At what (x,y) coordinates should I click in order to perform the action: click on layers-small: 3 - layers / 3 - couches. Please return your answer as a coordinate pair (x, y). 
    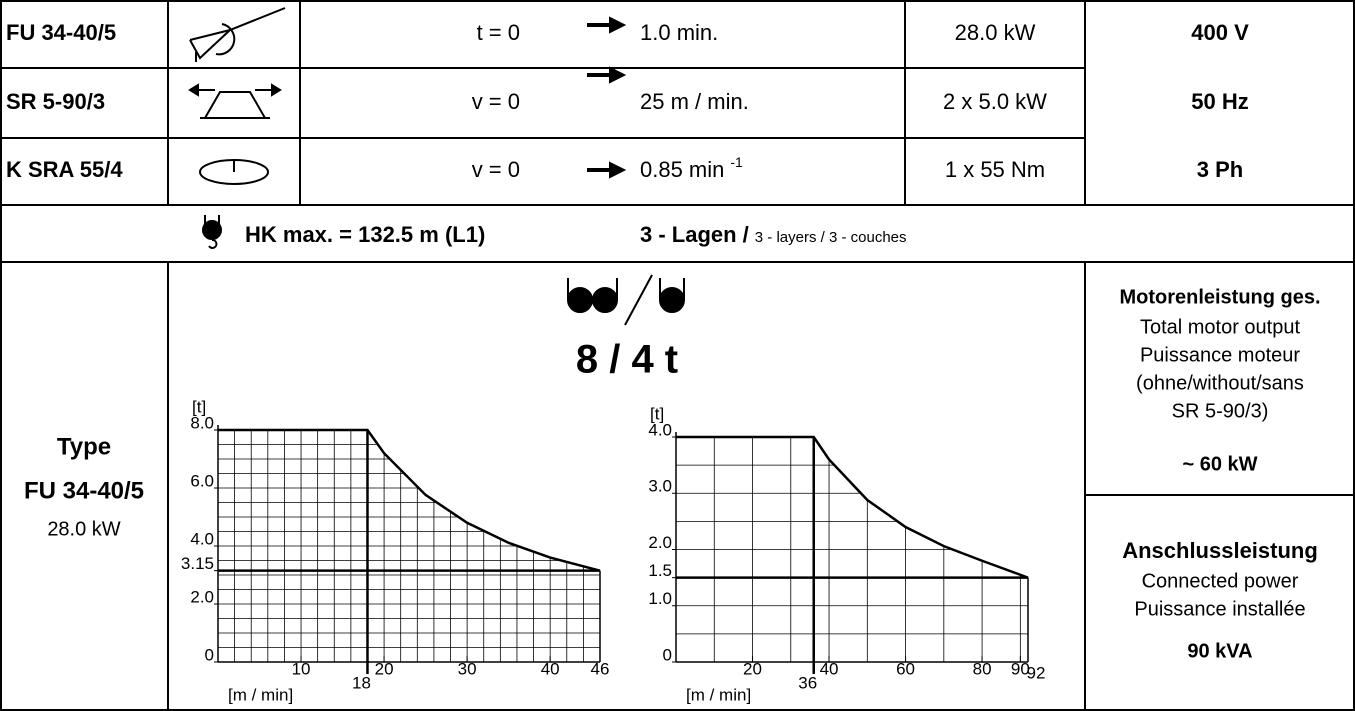
    Looking at the image, I should click on (831, 237).